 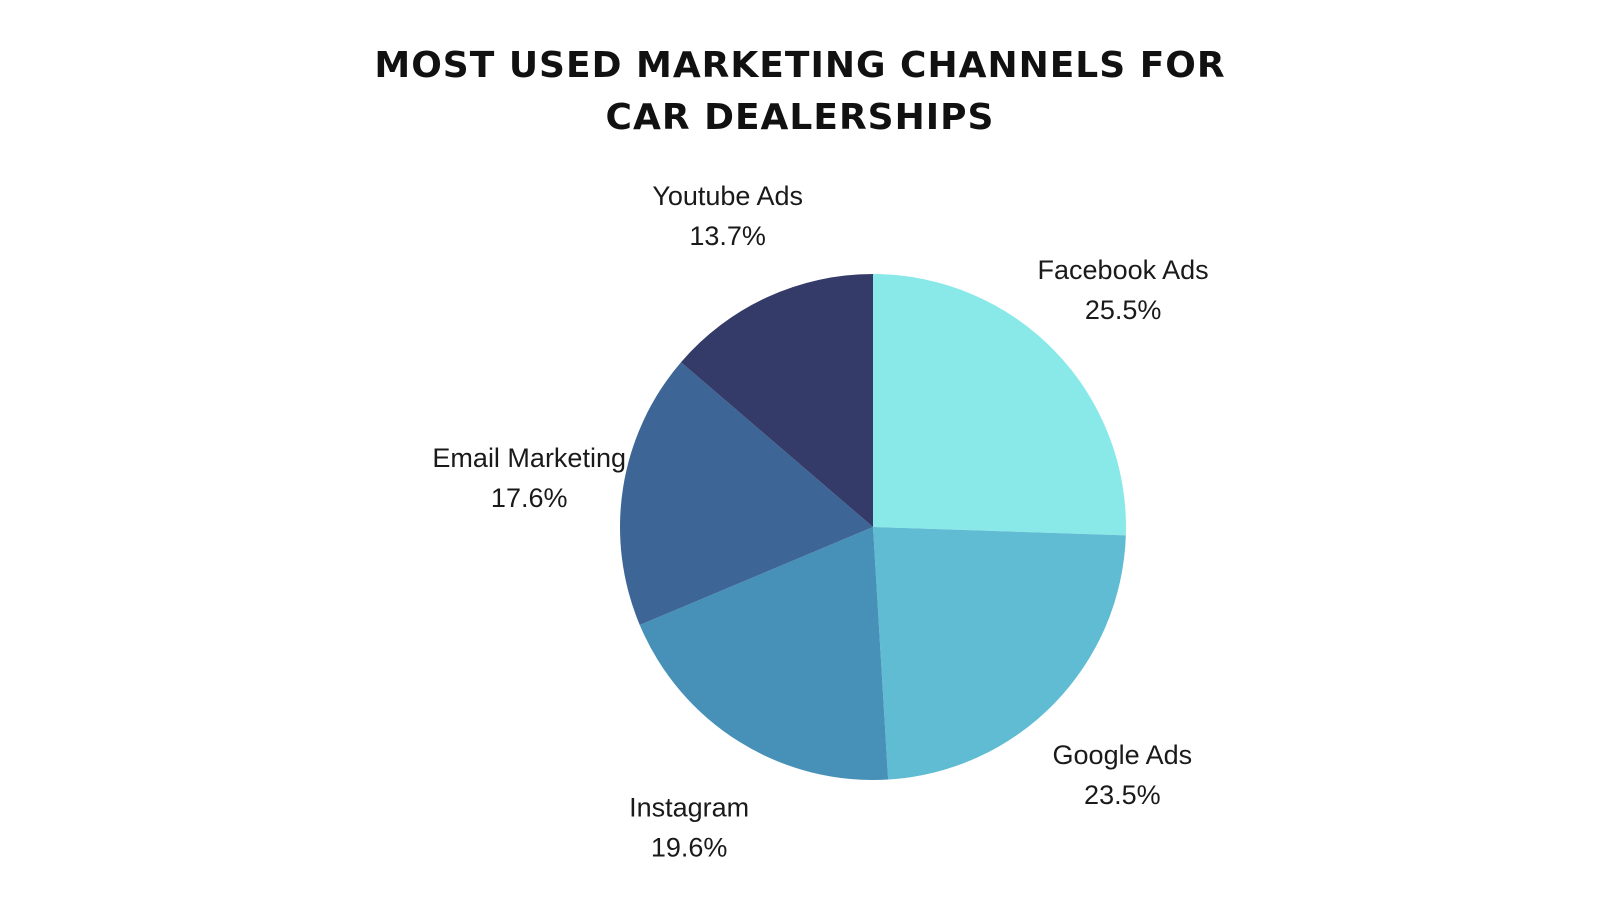 What do you see at coordinates (776, 400) in the screenshot?
I see `pie-slice-youtube-ads` at bounding box center [776, 400].